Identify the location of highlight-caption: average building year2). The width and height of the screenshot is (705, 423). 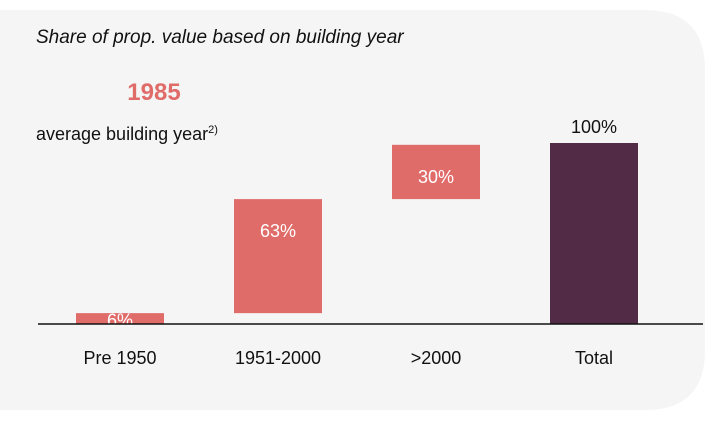
(127, 134).